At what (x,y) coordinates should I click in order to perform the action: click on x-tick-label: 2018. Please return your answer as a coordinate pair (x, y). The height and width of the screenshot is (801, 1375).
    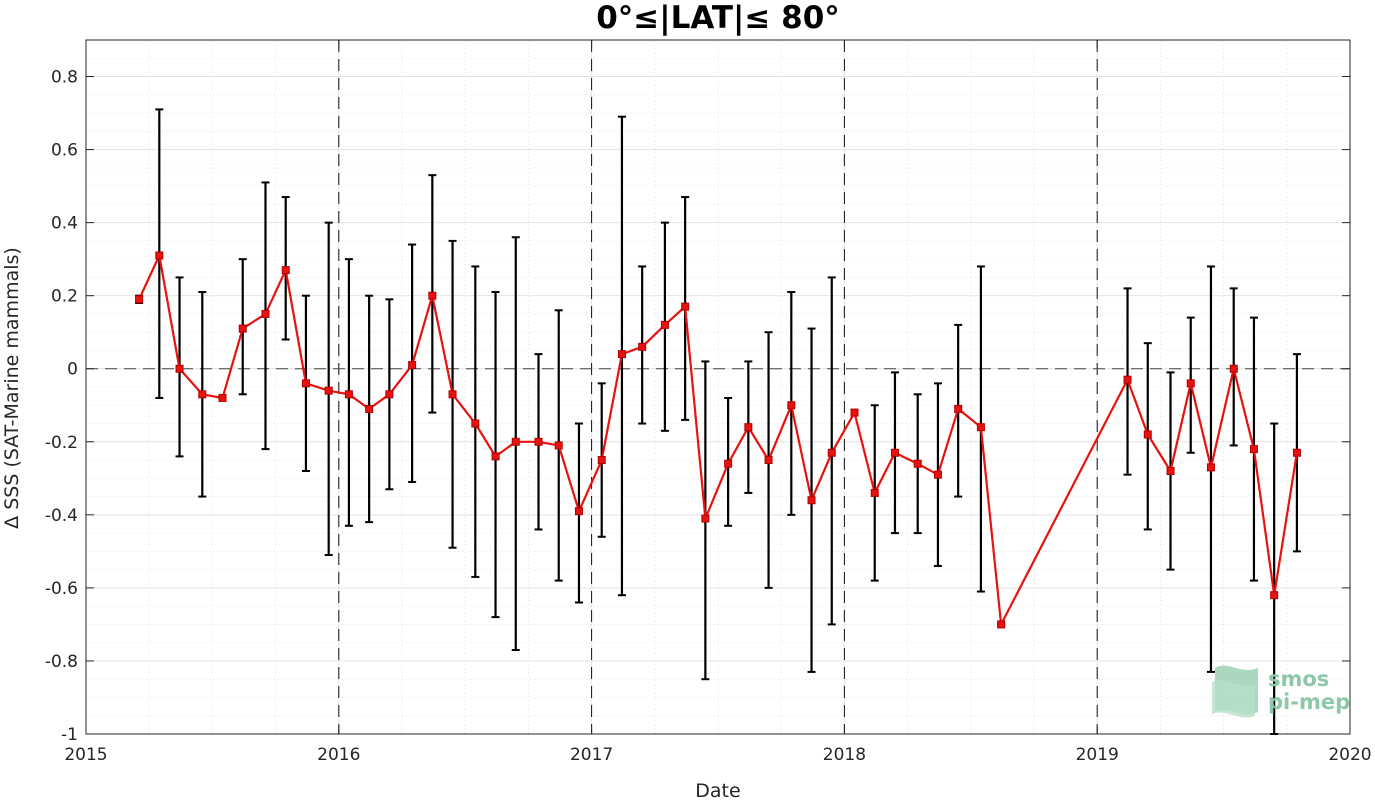
    Looking at the image, I should click on (844, 755).